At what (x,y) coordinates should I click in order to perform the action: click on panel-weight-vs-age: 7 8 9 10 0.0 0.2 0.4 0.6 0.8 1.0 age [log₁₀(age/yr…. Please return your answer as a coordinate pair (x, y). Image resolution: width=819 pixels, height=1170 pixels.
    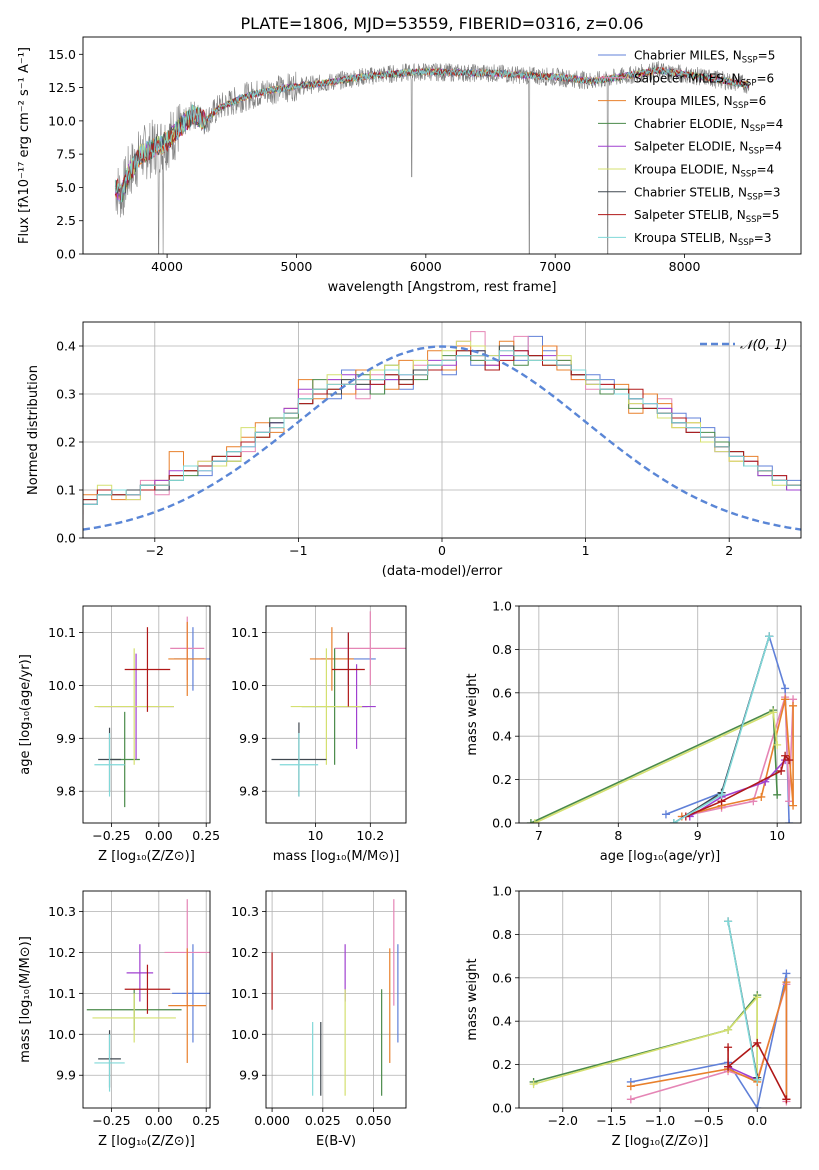
    Looking at the image, I should click on (633, 731).